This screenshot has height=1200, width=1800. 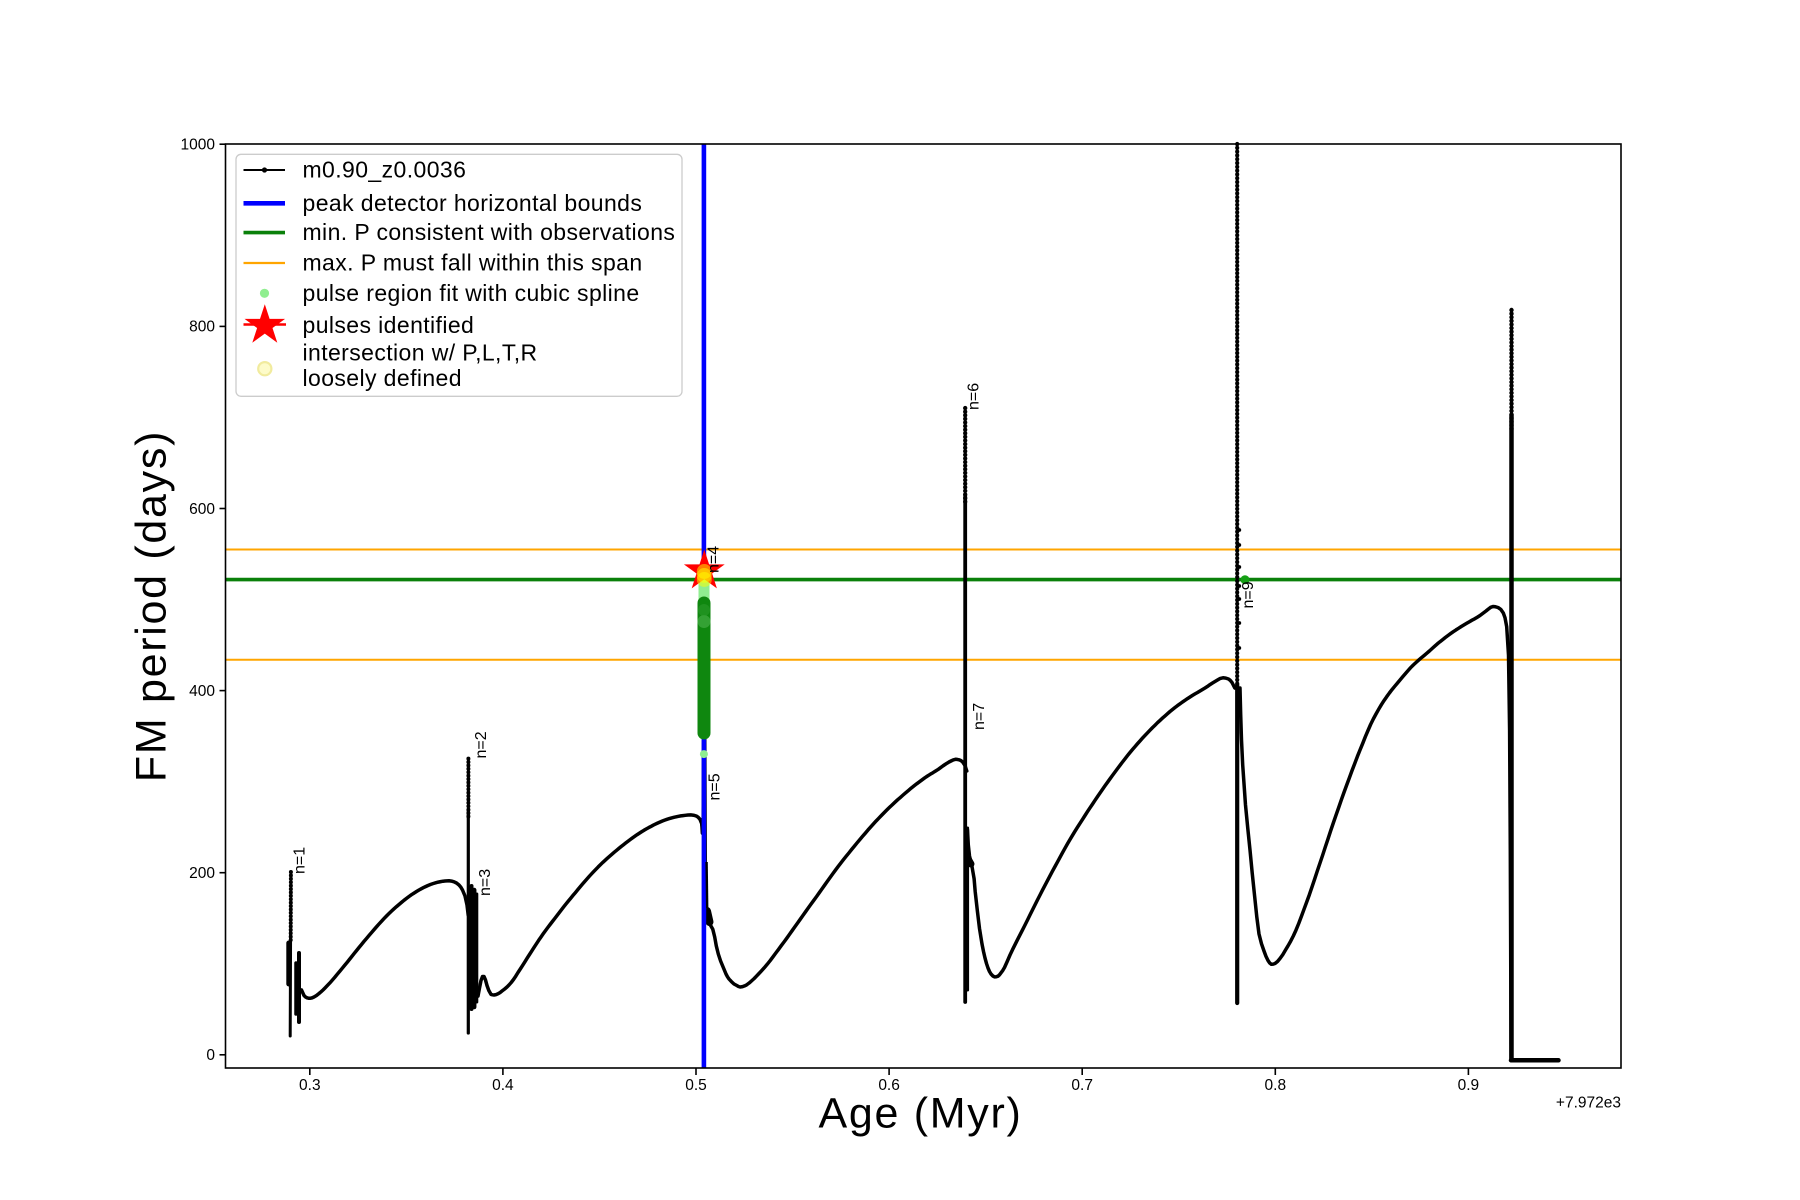 What do you see at coordinates (889, 1085) in the screenshot?
I see `svg-text: 0.6` at bounding box center [889, 1085].